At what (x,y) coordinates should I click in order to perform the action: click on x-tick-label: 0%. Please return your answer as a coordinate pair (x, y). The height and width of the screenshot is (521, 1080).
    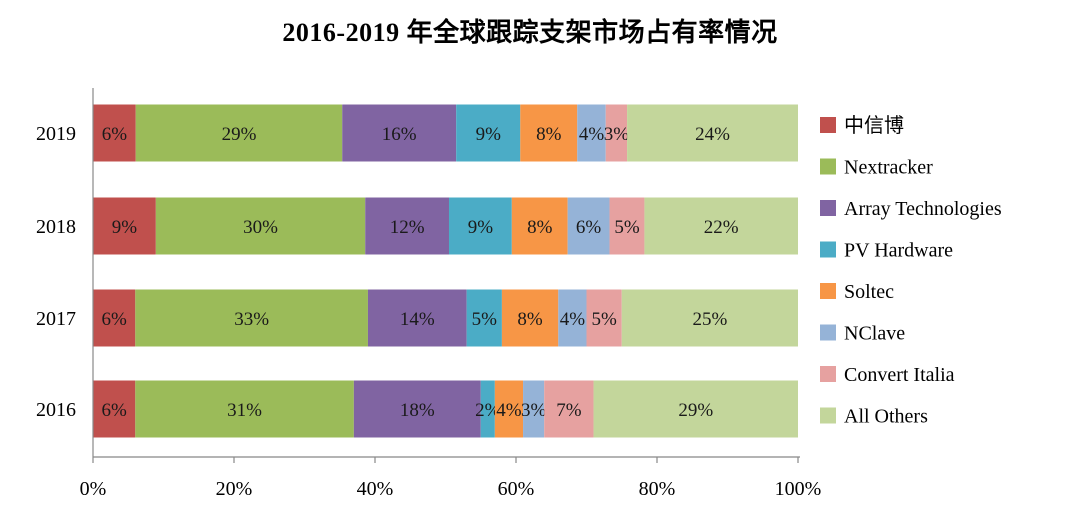
    Looking at the image, I should click on (93, 489).